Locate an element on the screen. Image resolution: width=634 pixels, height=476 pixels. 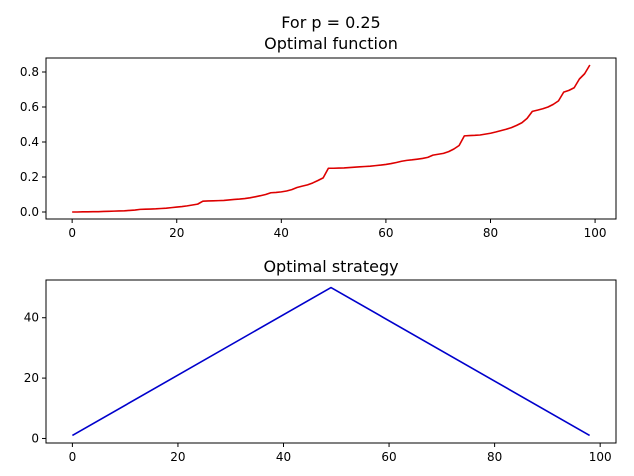
optimal-function-xtick-label: 100 is located at coordinates (595, 233).